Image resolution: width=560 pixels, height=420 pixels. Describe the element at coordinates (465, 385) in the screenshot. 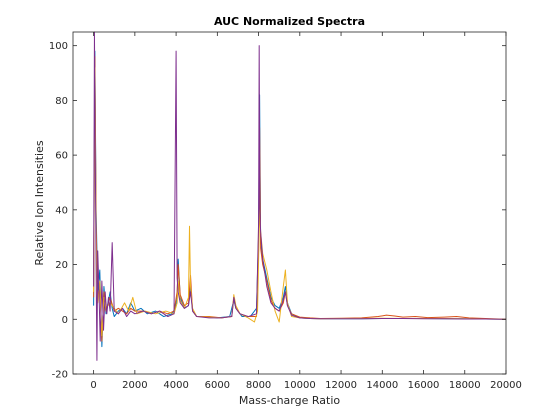

I see `x-tick-label: 18000` at that location.